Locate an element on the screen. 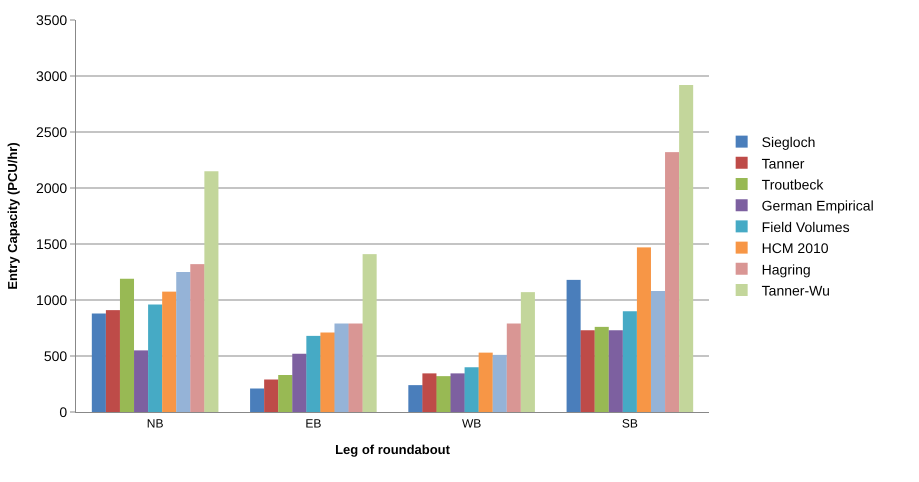  y-tick-label: 0 is located at coordinates (63, 412).